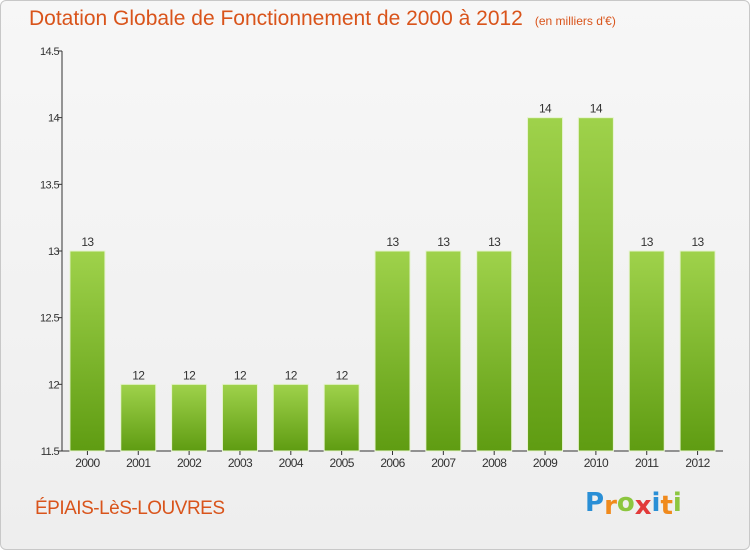  Describe the element at coordinates (443, 463) in the screenshot. I see `x-tick-label: 2007` at that location.